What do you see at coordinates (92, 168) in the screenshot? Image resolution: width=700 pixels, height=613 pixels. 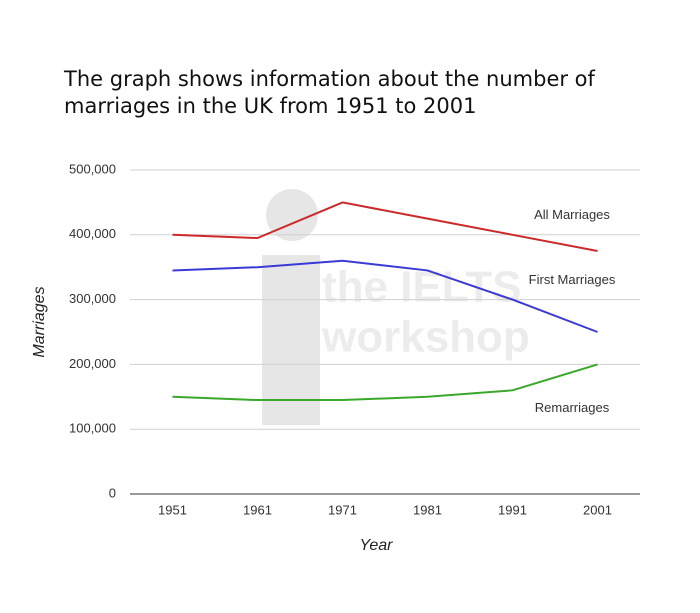 I see `y-tick-label: 500,000` at bounding box center [92, 168].